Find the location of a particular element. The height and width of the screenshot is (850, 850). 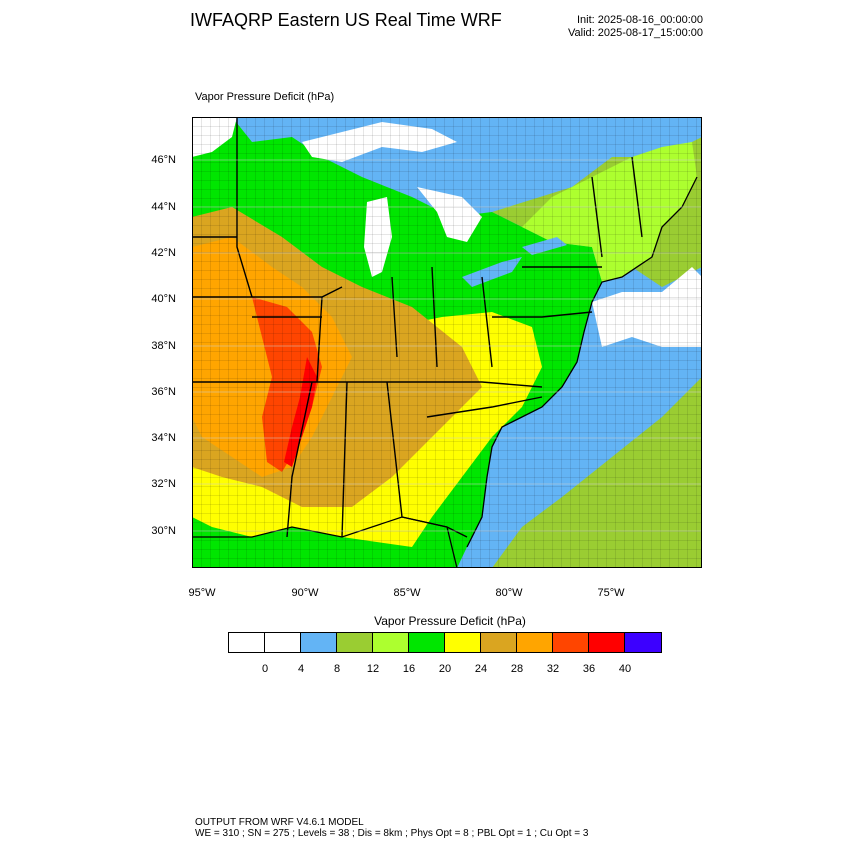

colorbar-tick-label: 24 is located at coordinates (481, 669).